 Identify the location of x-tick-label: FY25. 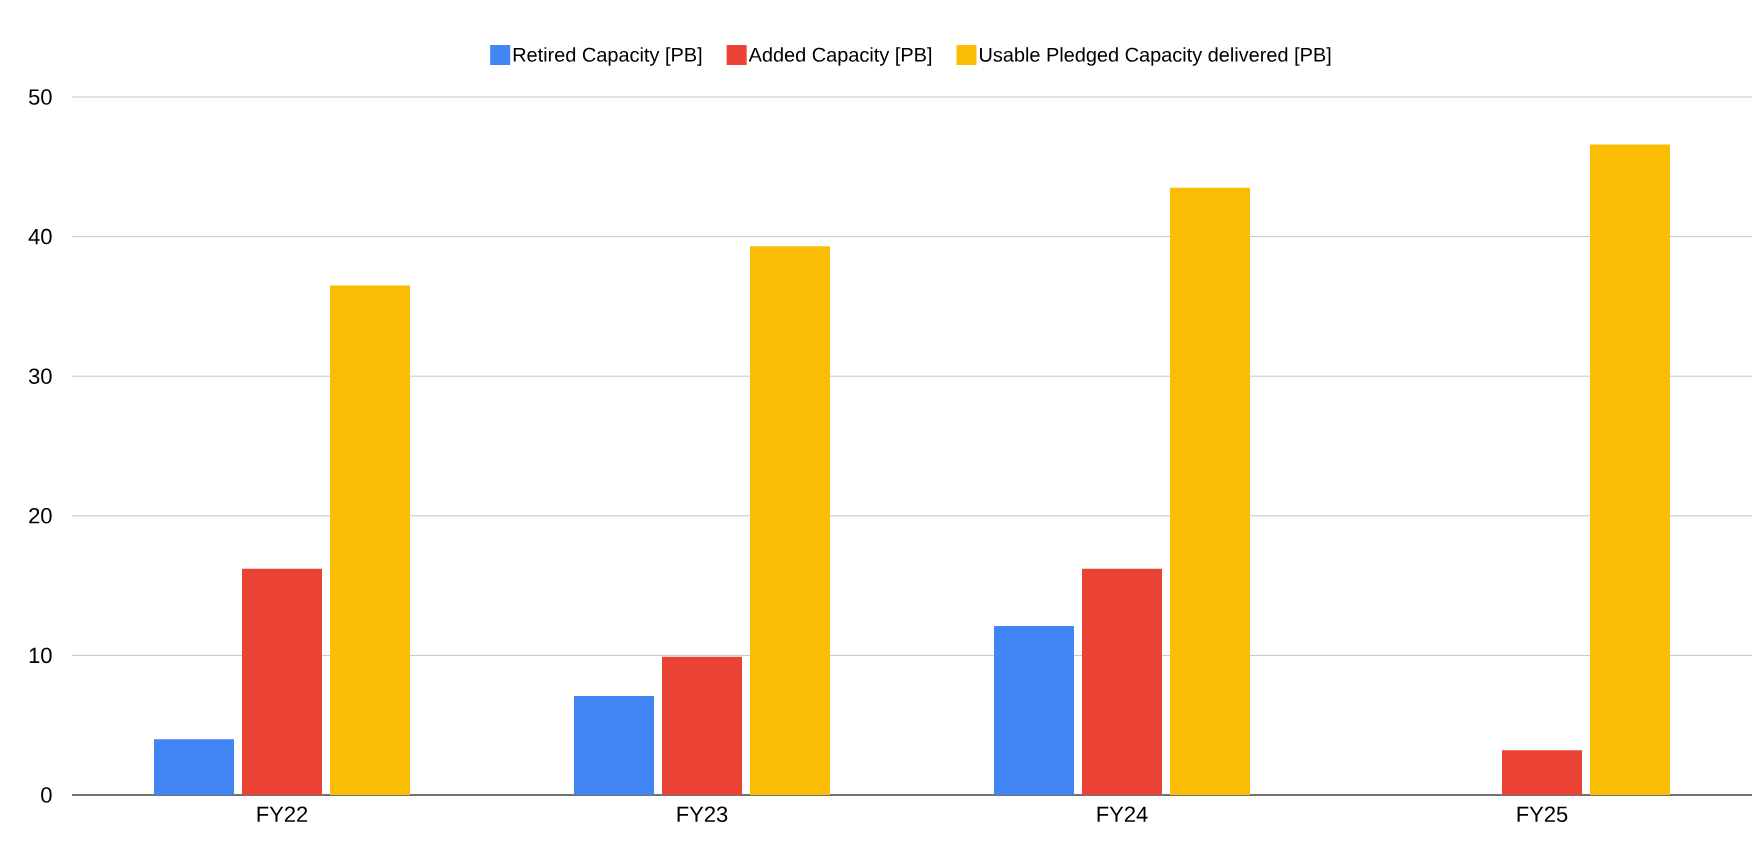
(1542, 814).